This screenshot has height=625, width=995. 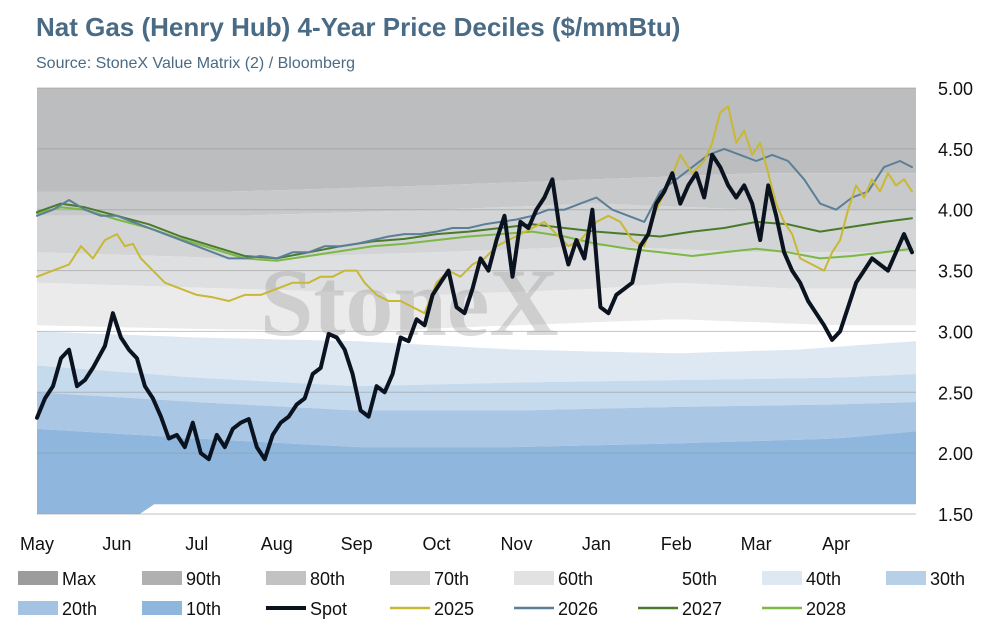 I want to click on legend-item-70th: 70th, so click(x=429, y=579).